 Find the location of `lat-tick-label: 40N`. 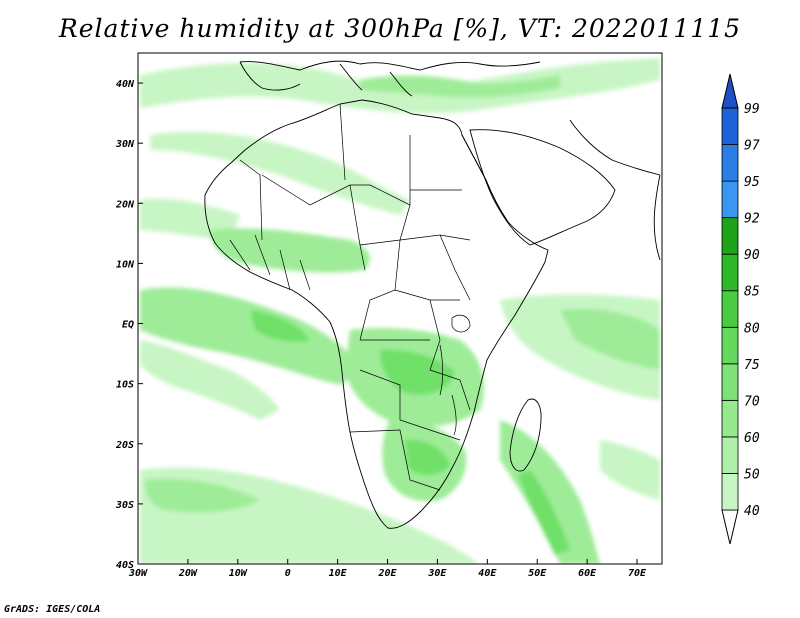

lat-tick-label: 40N is located at coordinates (125, 84).